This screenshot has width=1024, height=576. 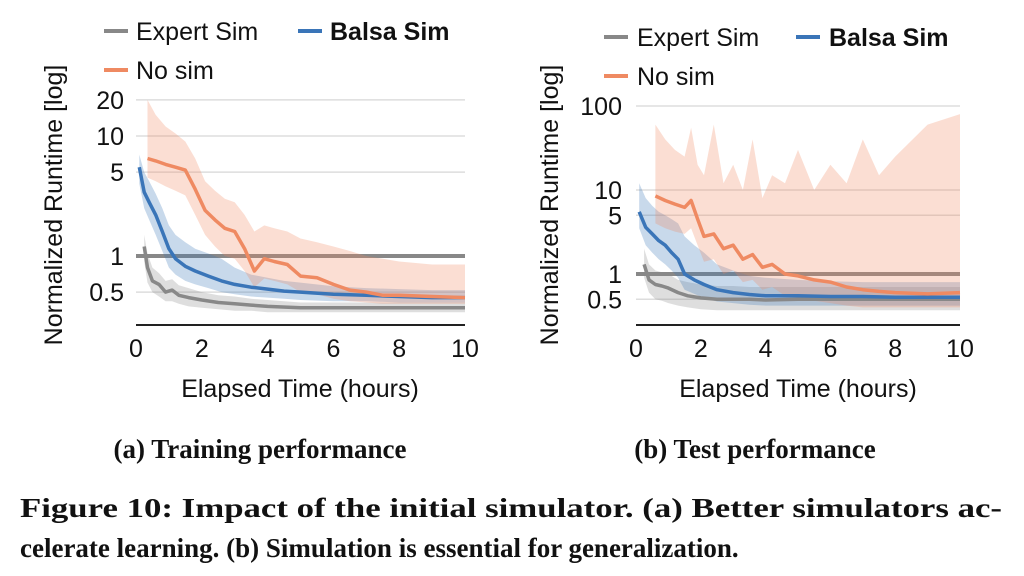 I want to click on y-tick-label-a-2: 5, so click(x=117, y=173).